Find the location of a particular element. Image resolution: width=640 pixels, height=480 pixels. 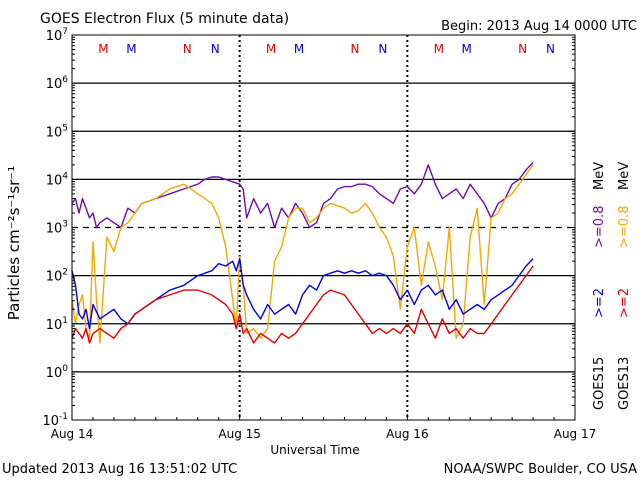

x-axis-ticks: Aug 14 Aug 15 Aug 16 Aug 17 is located at coordinates (324, 427).